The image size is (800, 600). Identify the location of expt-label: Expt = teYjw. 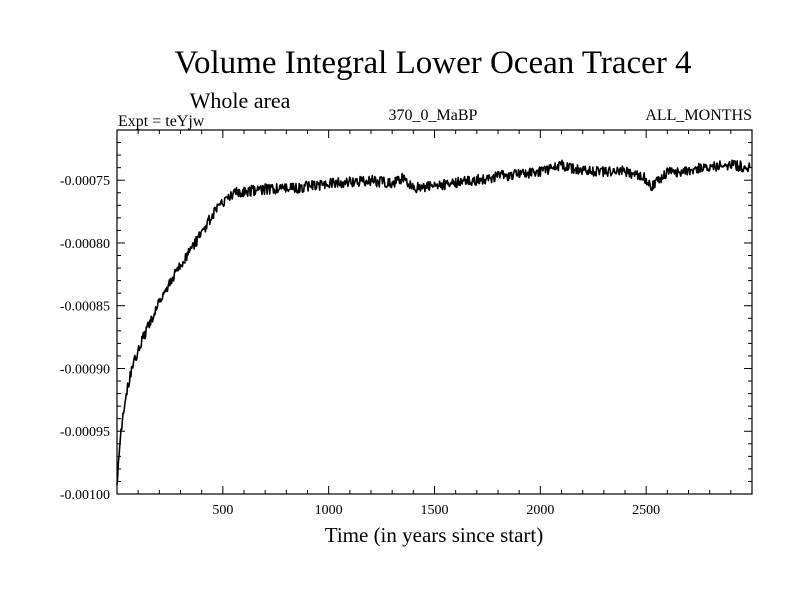
(161, 121).